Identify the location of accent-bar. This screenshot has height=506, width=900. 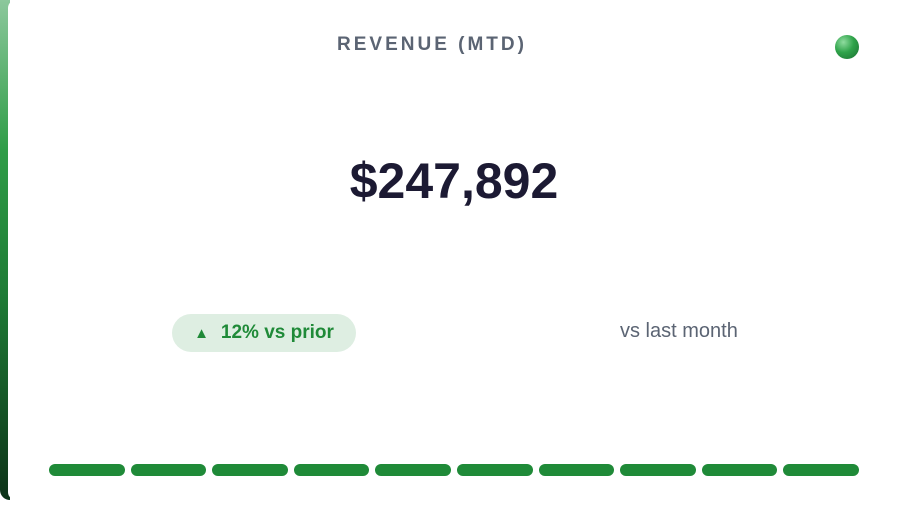
(5, 250).